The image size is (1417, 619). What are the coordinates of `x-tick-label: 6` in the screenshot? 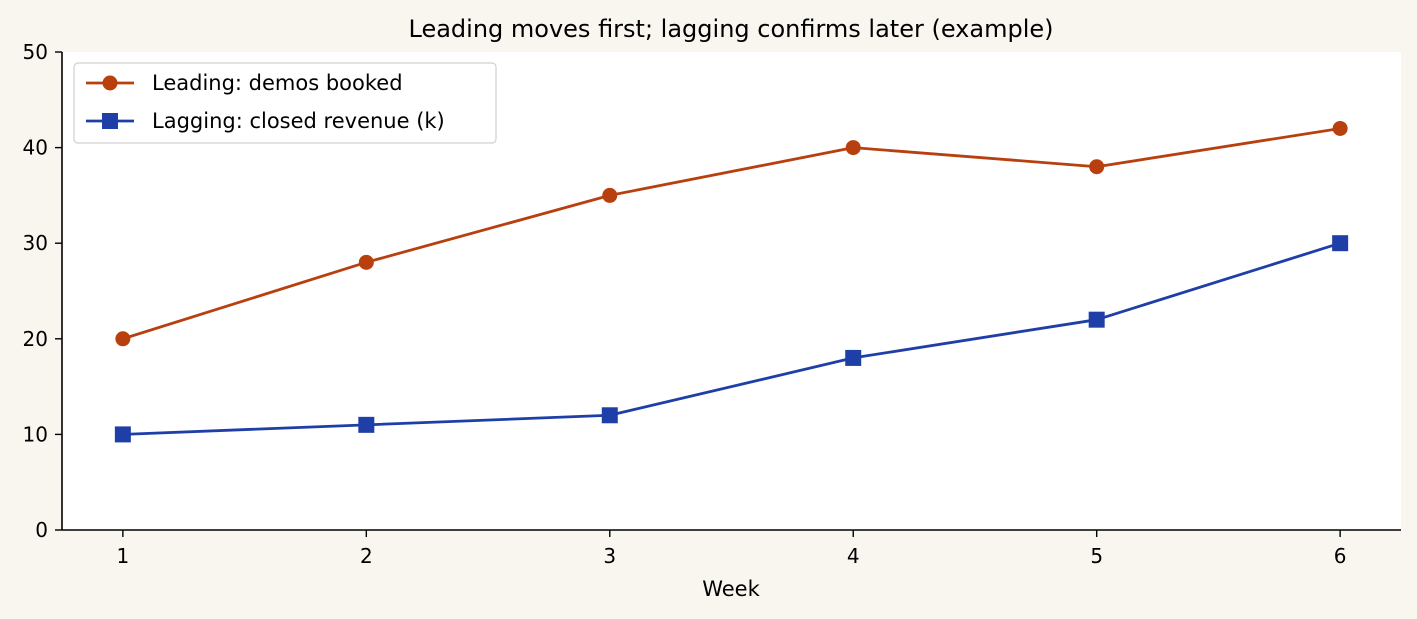 It's located at (1340, 556).